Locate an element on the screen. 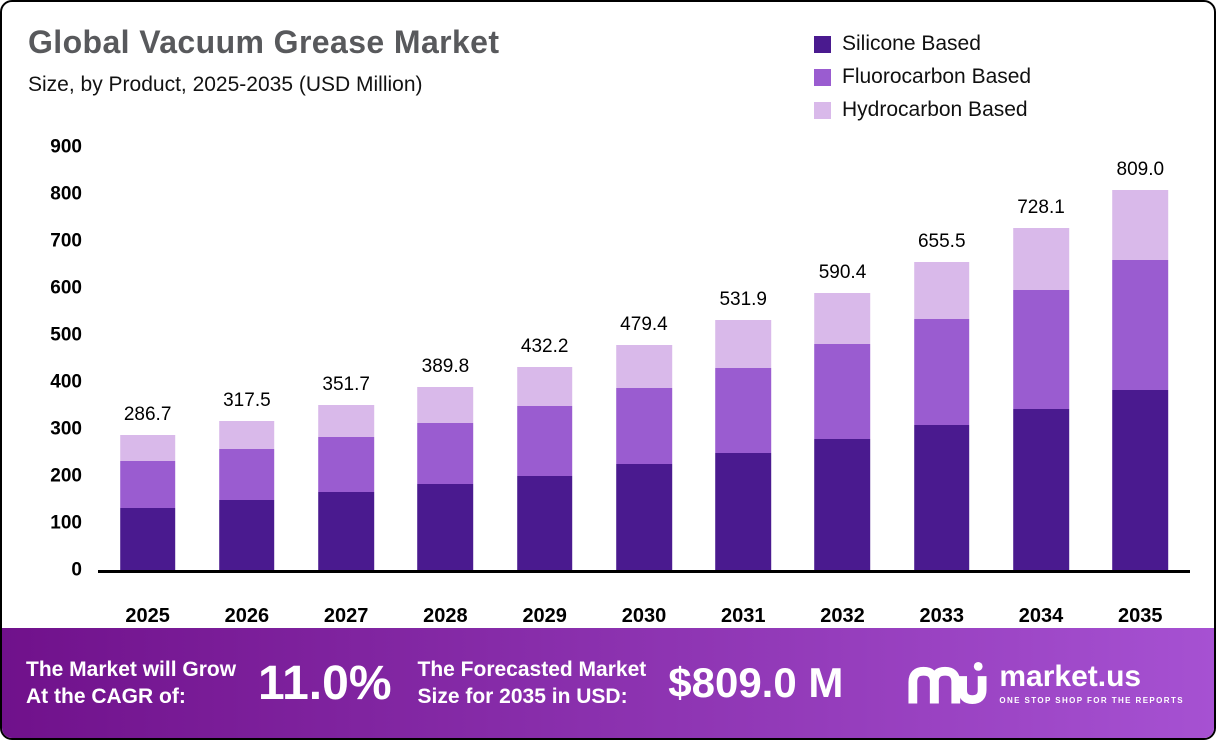 The width and height of the screenshot is (1216, 740). x-axis-label: 2026 is located at coordinates (247, 616).